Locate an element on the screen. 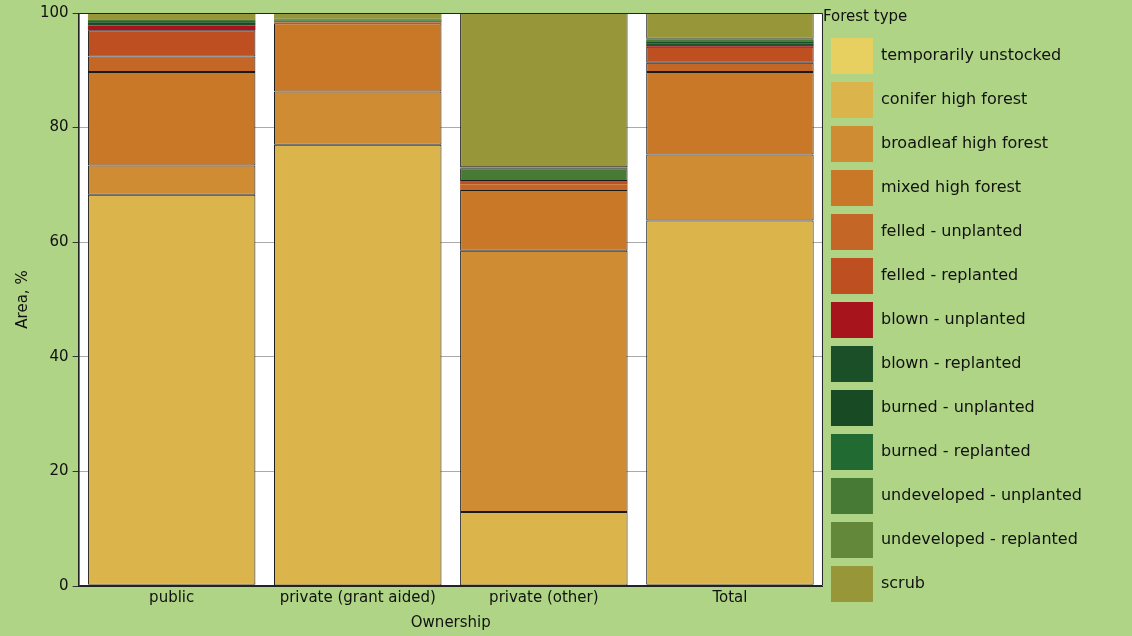 The height and width of the screenshot is (636, 1132). x-tick-label: Total is located at coordinates (729, 596).